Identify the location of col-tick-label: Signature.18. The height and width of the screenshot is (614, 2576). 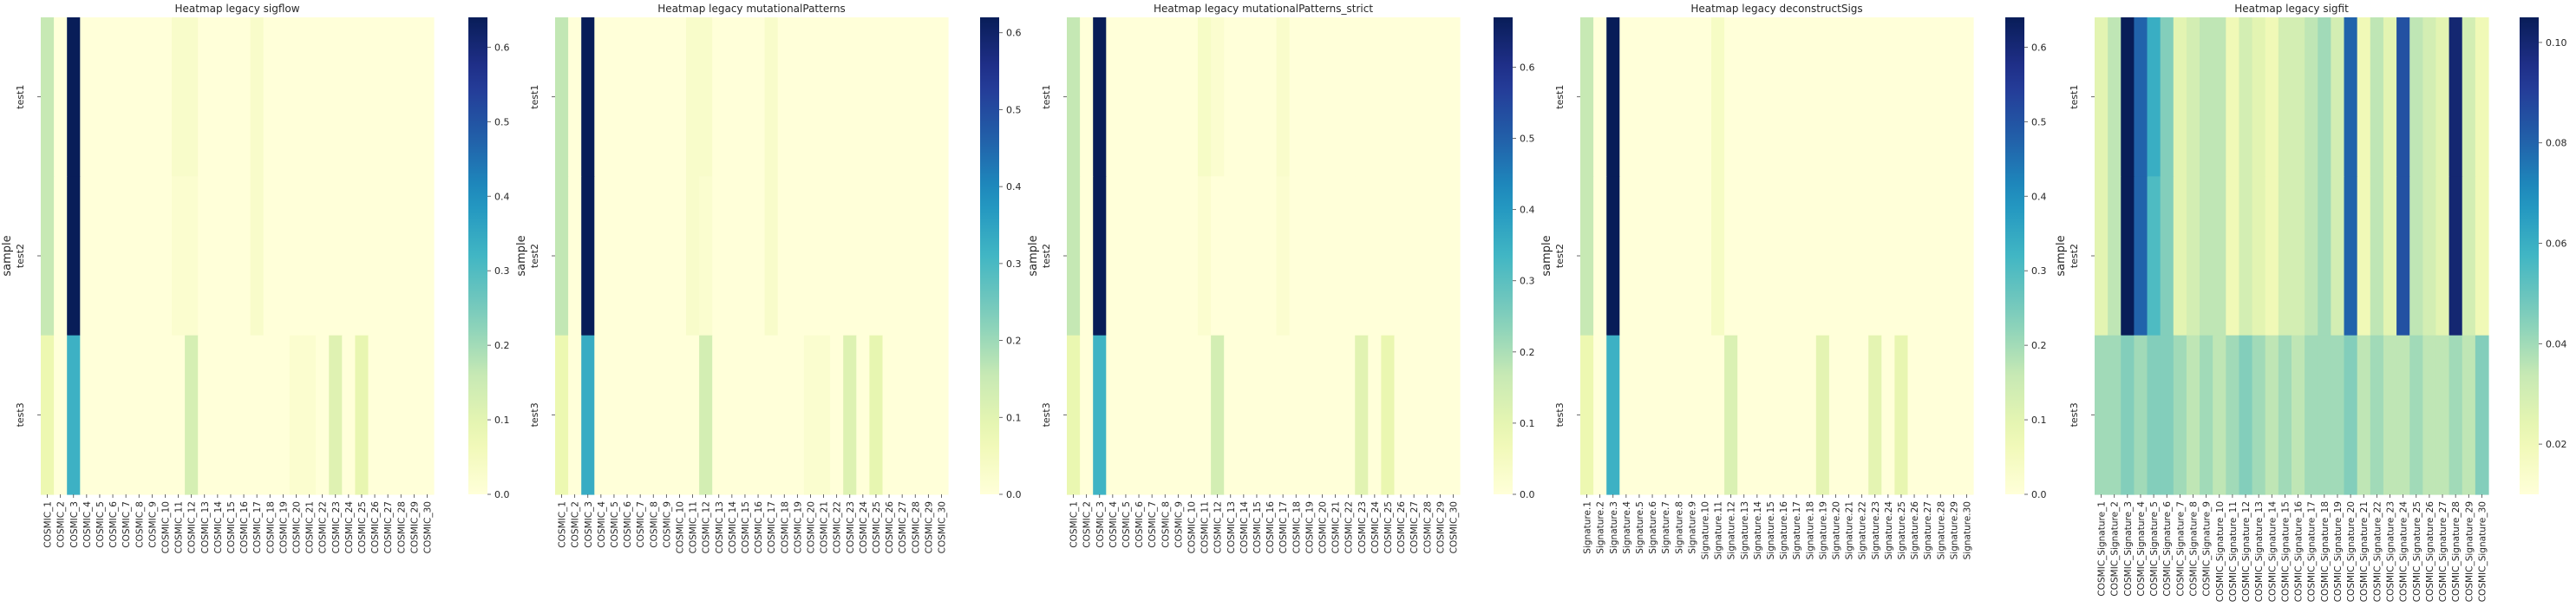
(1810, 530).